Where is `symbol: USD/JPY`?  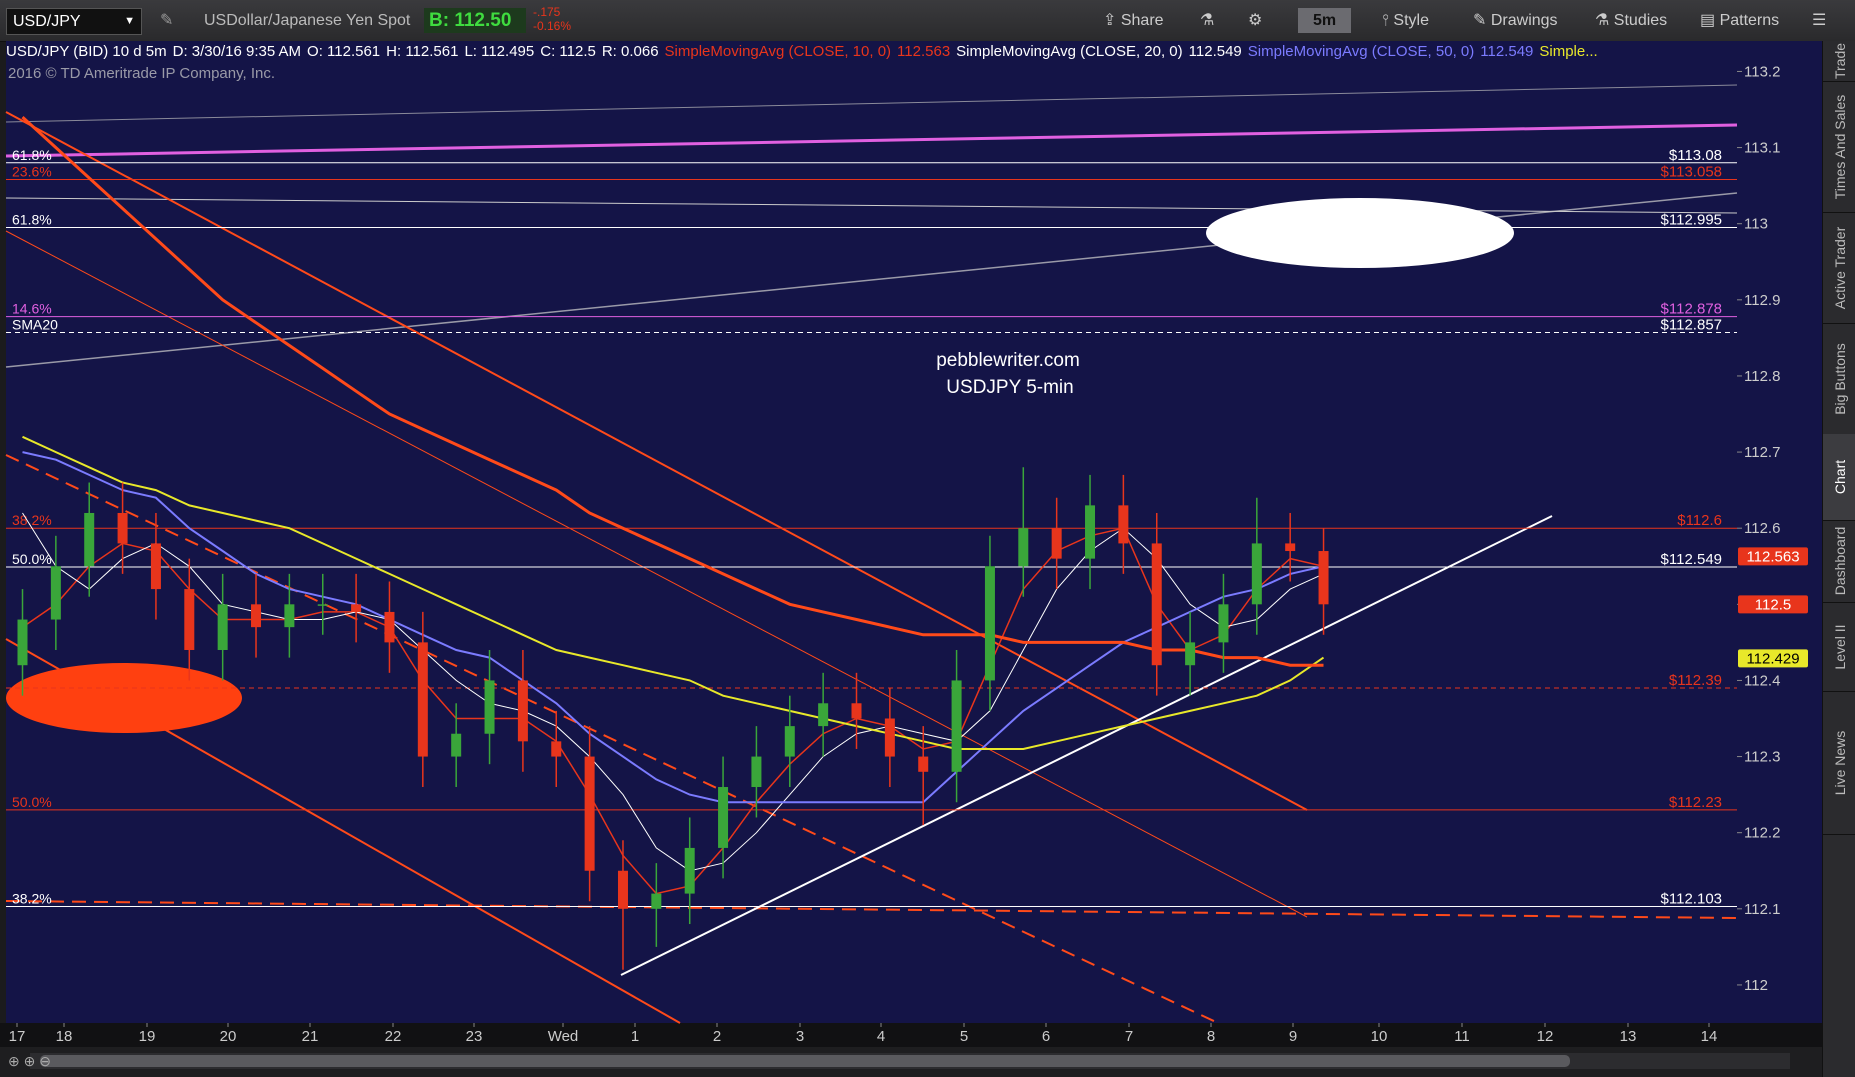
symbol: USD/JPY is located at coordinates (47, 21).